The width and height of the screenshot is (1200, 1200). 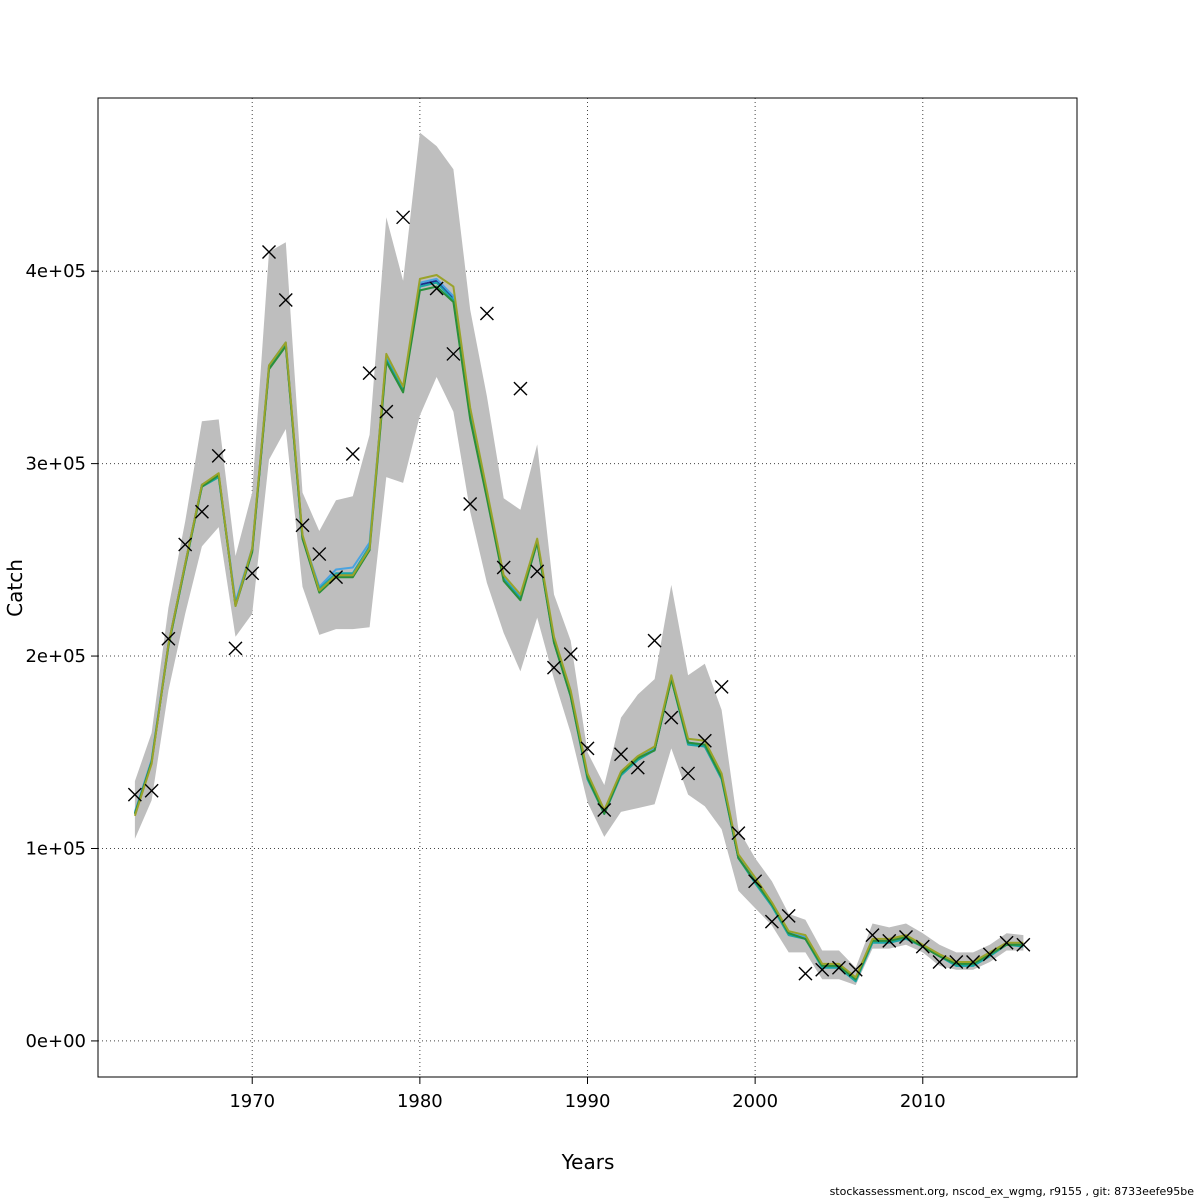 What do you see at coordinates (55, 271) in the screenshot?
I see `y-tick-label: 4e+05` at bounding box center [55, 271].